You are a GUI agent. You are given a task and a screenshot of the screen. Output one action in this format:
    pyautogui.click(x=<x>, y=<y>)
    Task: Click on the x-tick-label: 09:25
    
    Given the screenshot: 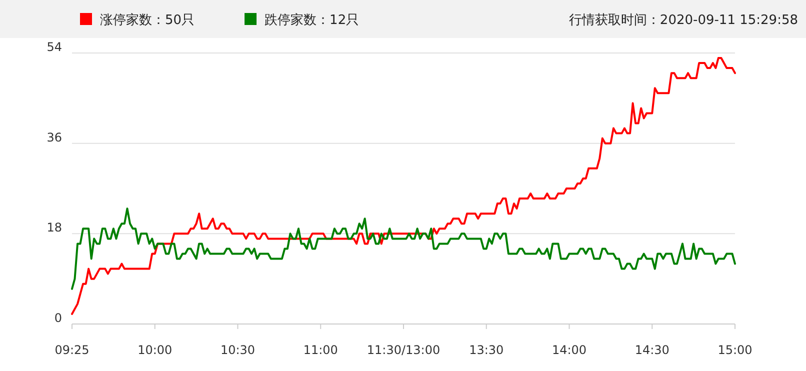 What is the action you would take?
    pyautogui.click(x=72, y=350)
    